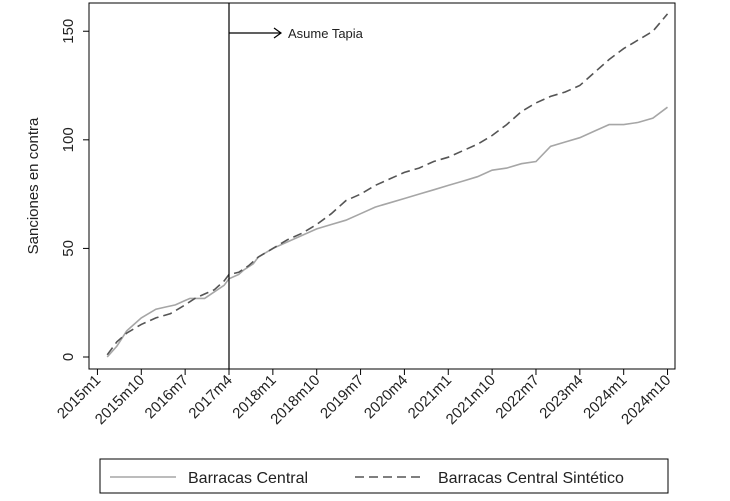 The height and width of the screenshot is (501, 730). What do you see at coordinates (33, 185) in the screenshot?
I see `y-axis-title: Sanciones en contra` at bounding box center [33, 185].